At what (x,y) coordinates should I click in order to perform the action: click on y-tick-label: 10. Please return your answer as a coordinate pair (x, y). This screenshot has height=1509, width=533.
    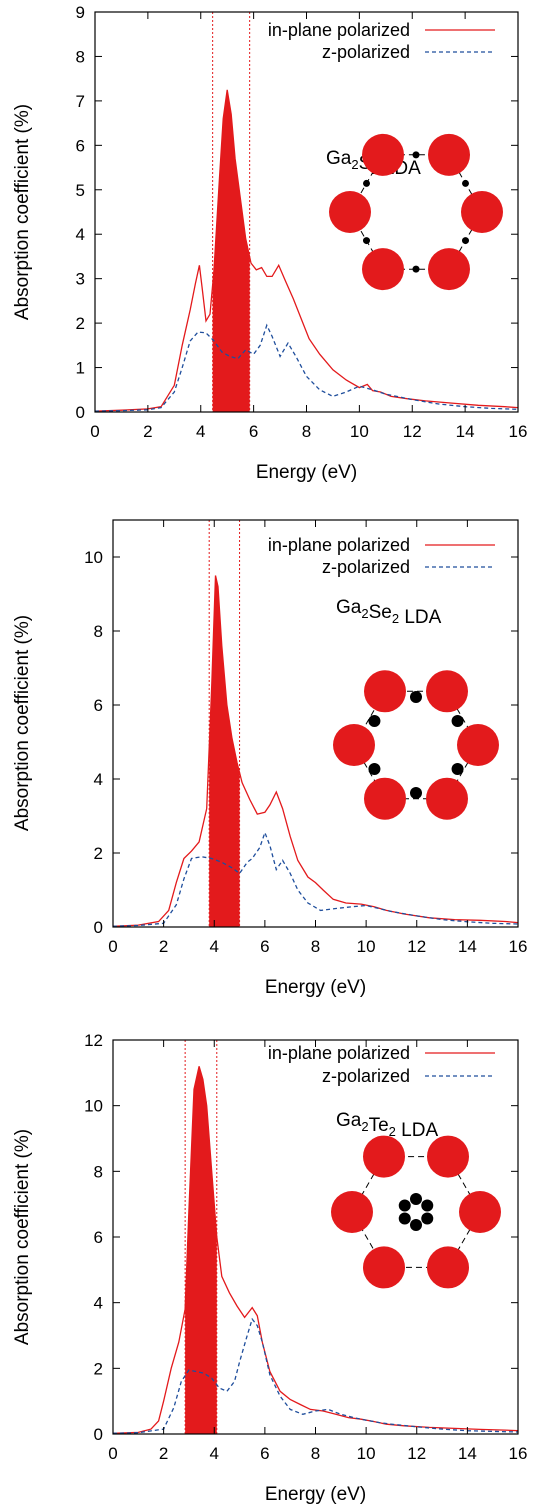
    Looking at the image, I should click on (93, 1106).